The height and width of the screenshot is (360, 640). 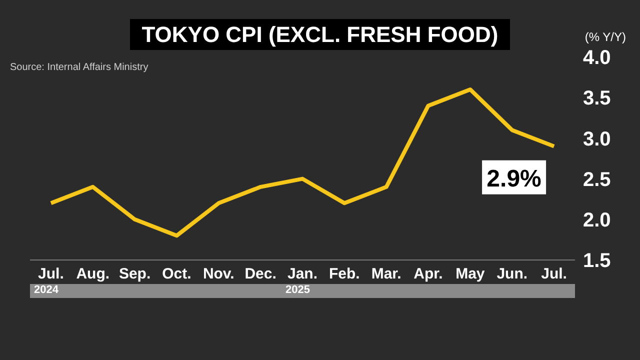 I want to click on text: 2025, so click(x=298, y=290).